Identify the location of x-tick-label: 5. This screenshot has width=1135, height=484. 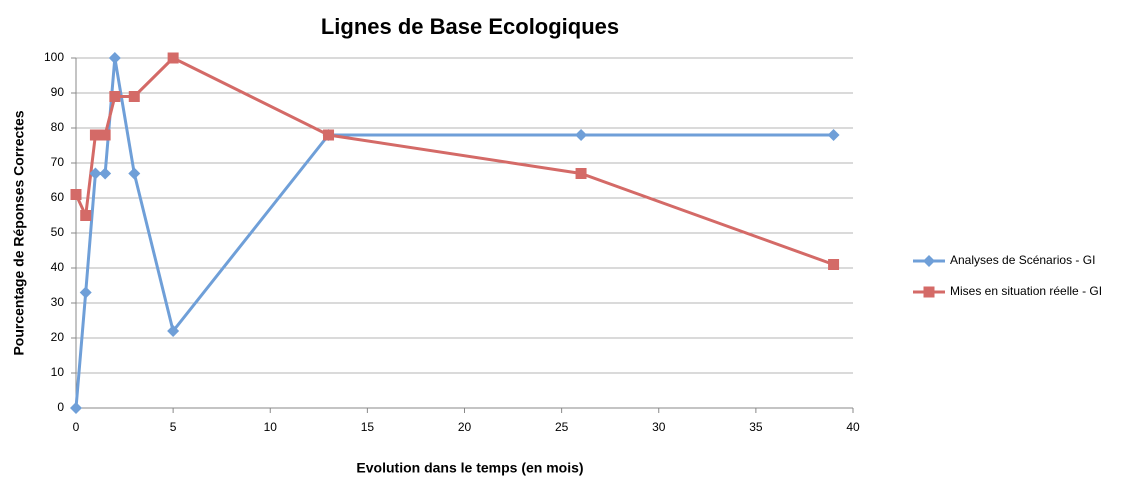
(173, 427).